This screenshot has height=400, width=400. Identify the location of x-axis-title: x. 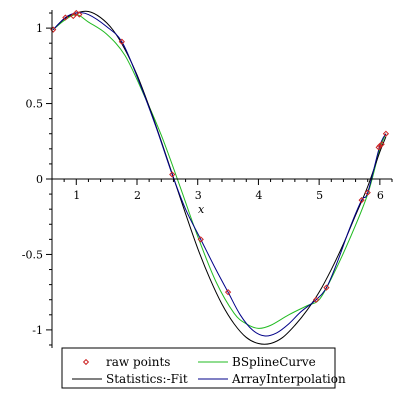
(201, 209).